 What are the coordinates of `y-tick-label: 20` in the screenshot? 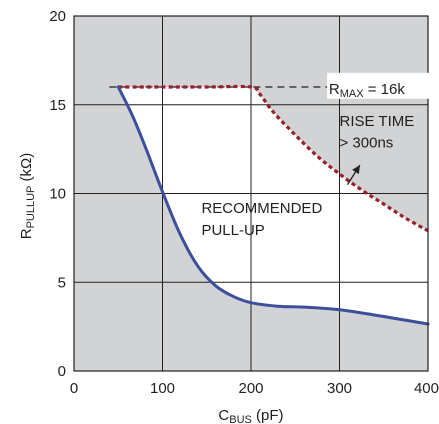 It's located at (57, 16).